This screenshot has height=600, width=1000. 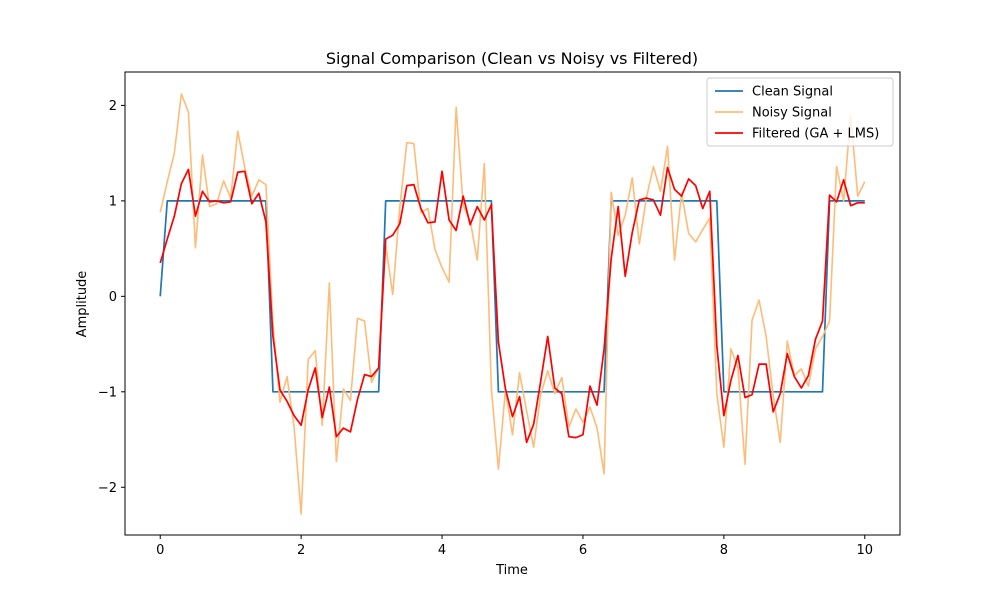 I want to click on legend-label-2: Filtered (GA + LMS), so click(x=815, y=134).